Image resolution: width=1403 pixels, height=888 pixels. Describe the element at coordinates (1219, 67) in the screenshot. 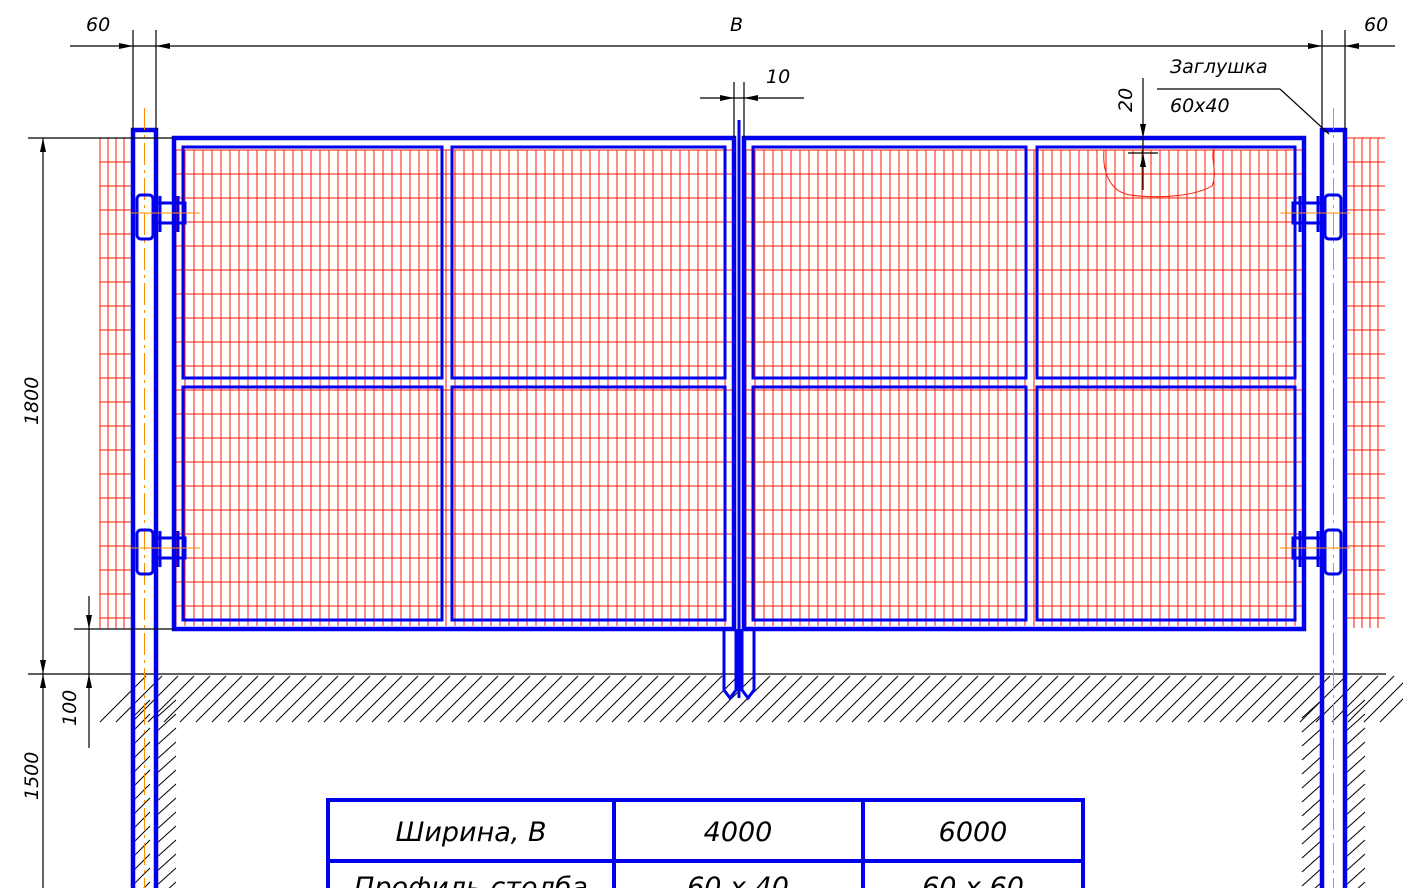

I see `callout-name: Заглушка` at that location.